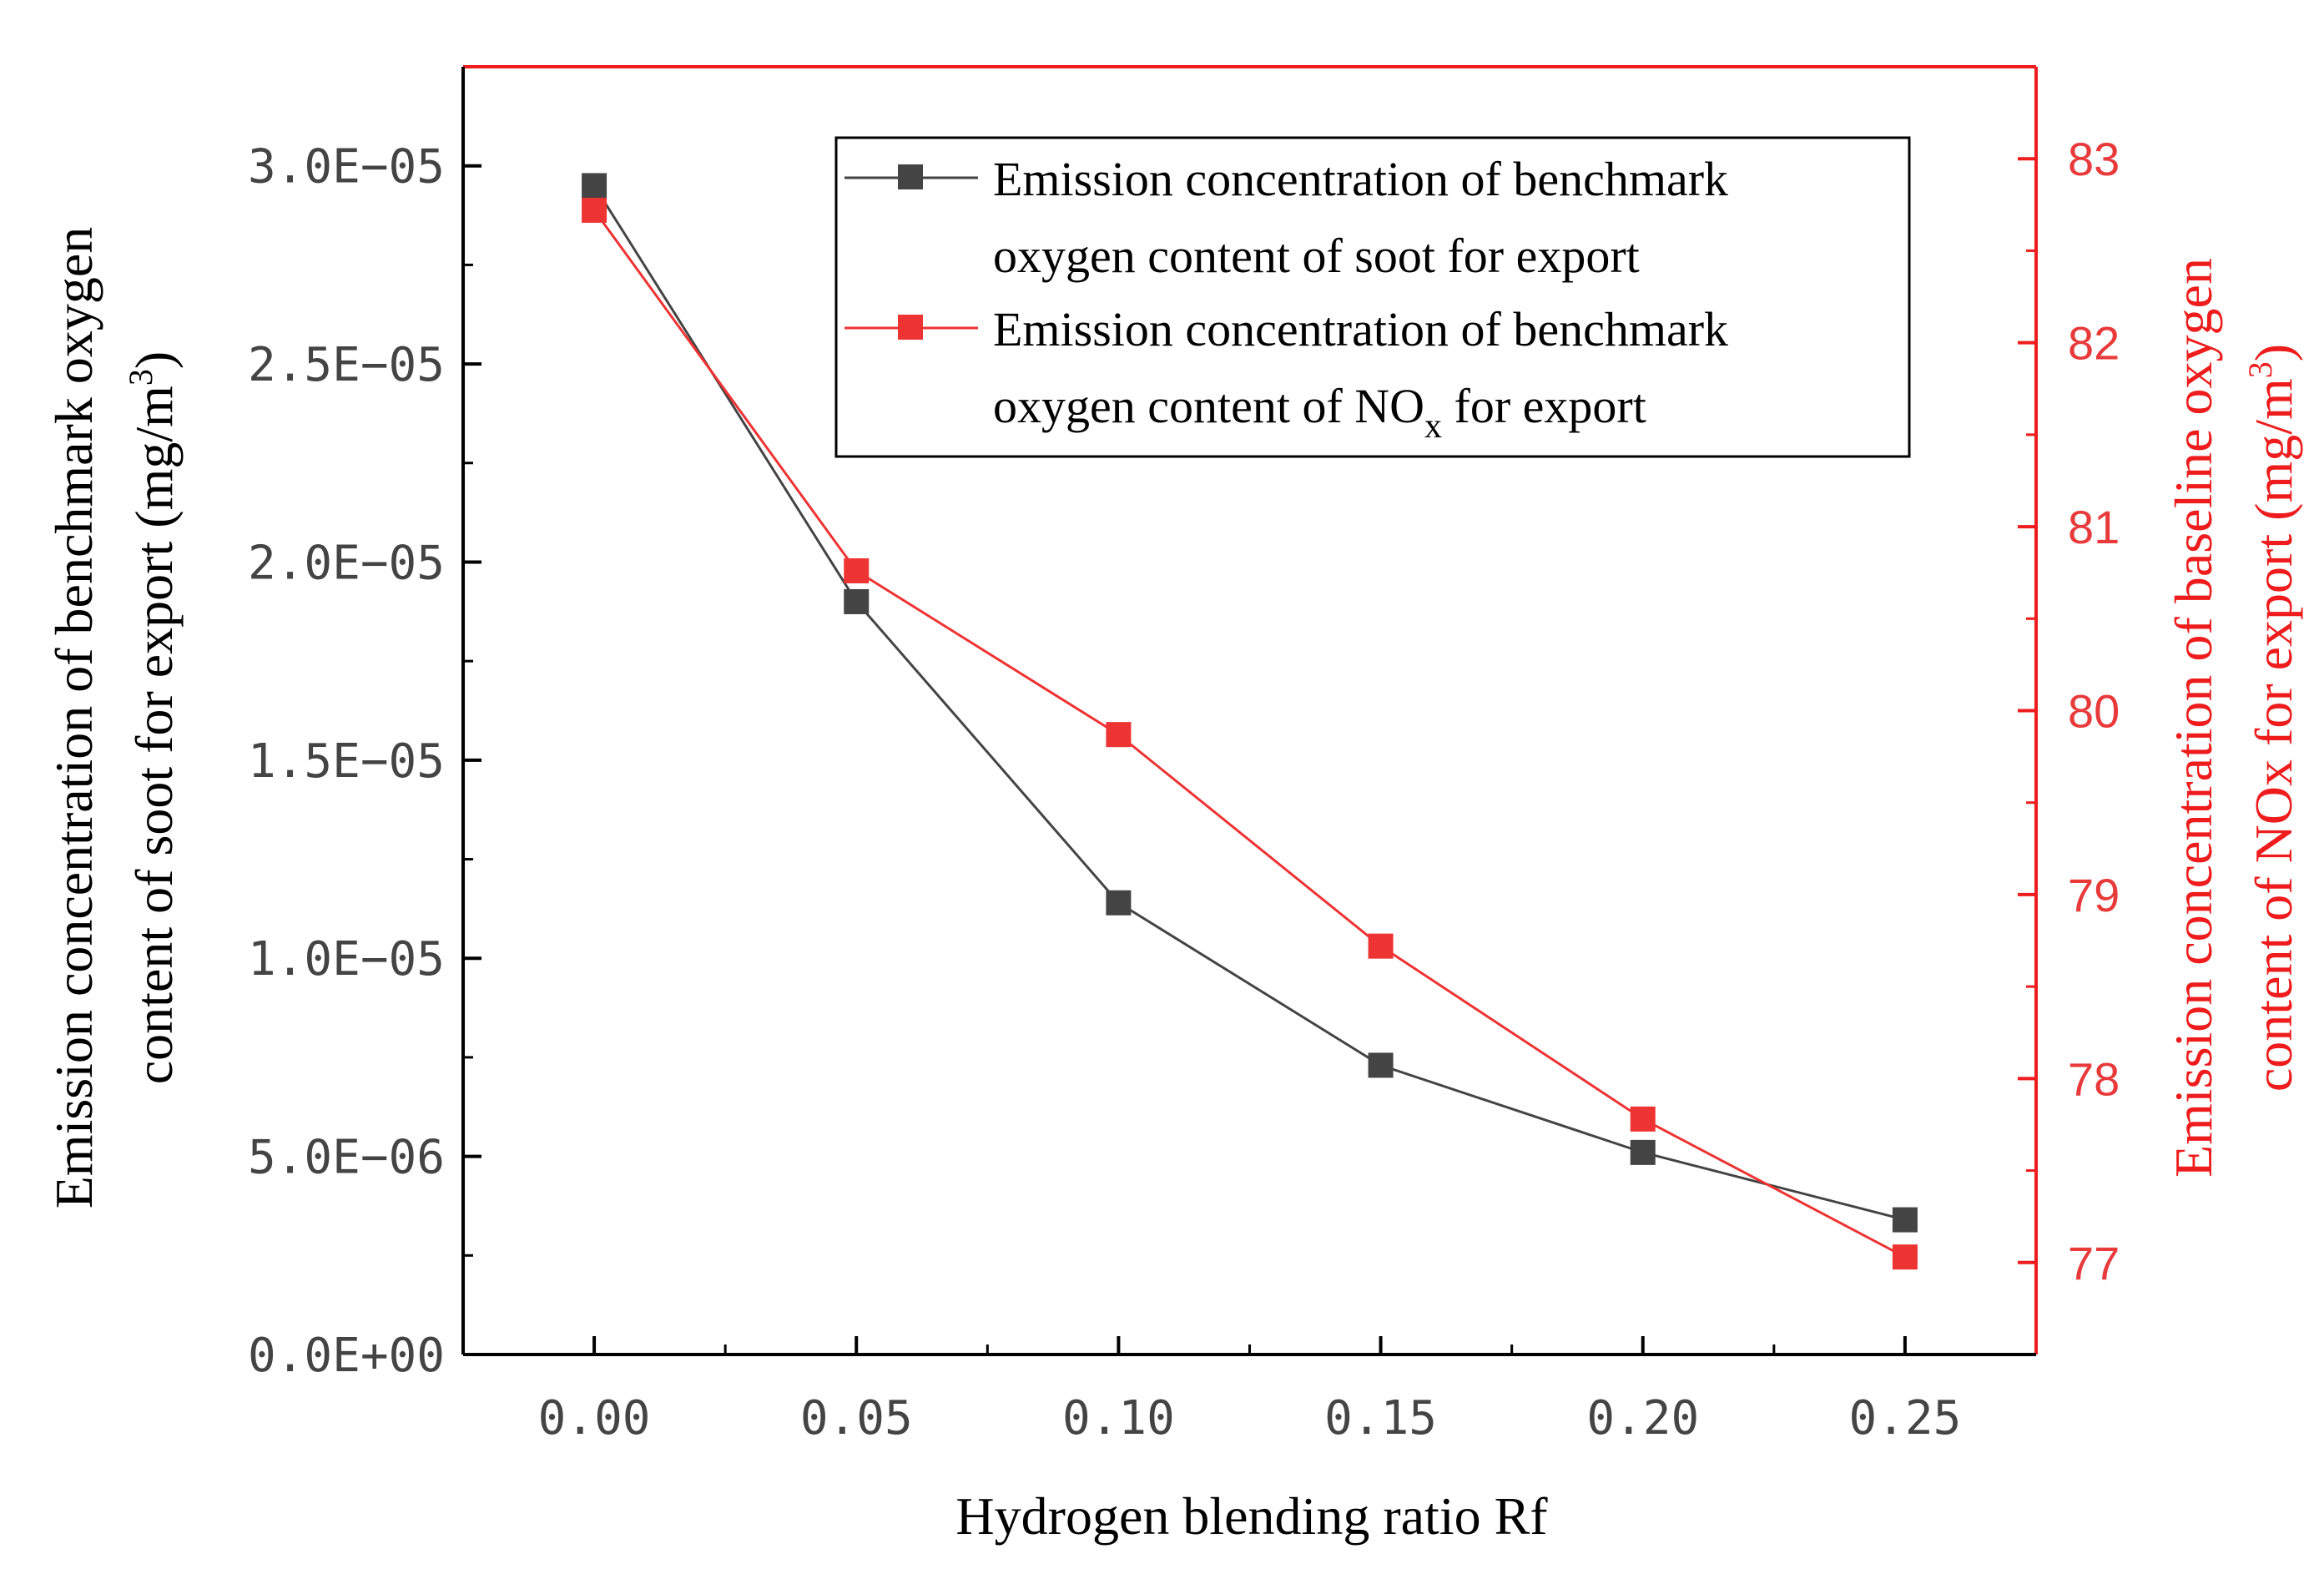 This screenshot has width=2324, height=1574. Describe the element at coordinates (346, 563) in the screenshot. I see `left-tick-label: 2.0E−05` at that location.